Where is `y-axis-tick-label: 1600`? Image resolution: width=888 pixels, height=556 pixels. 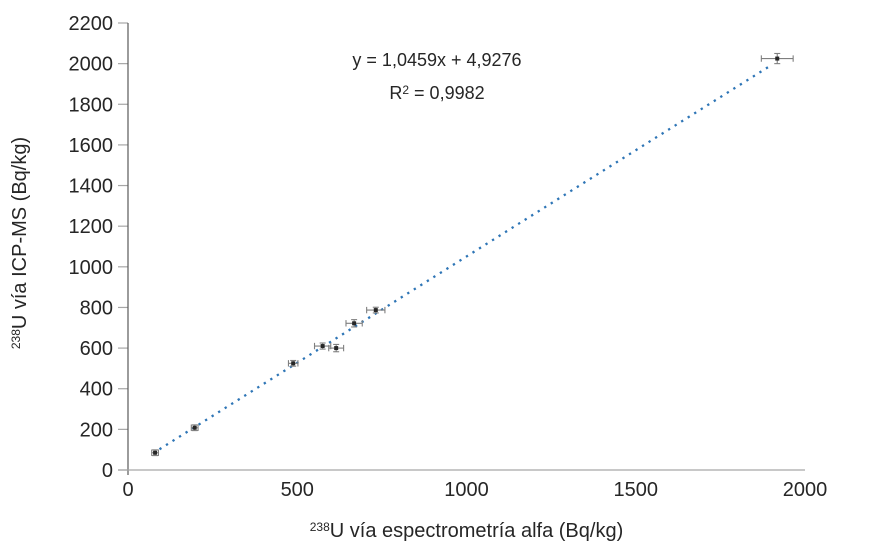
y-axis-tick-label: 1600 is located at coordinates (91, 146).